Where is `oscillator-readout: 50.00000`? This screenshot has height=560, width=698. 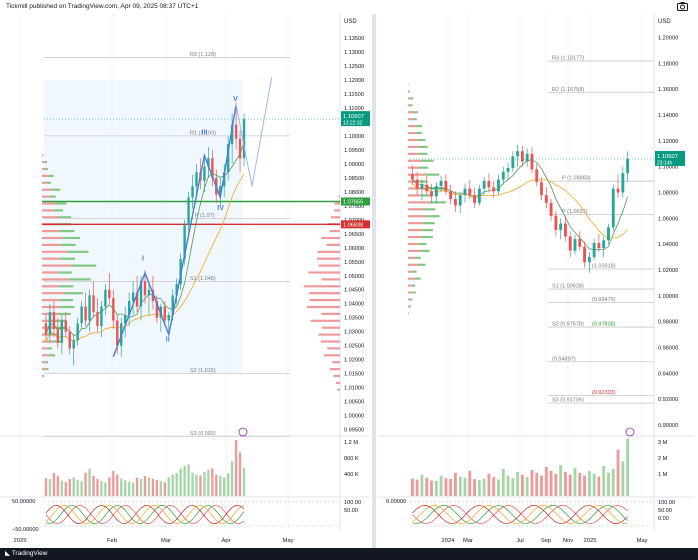
oscillator-readout: 50.00000 is located at coordinates (23, 502).